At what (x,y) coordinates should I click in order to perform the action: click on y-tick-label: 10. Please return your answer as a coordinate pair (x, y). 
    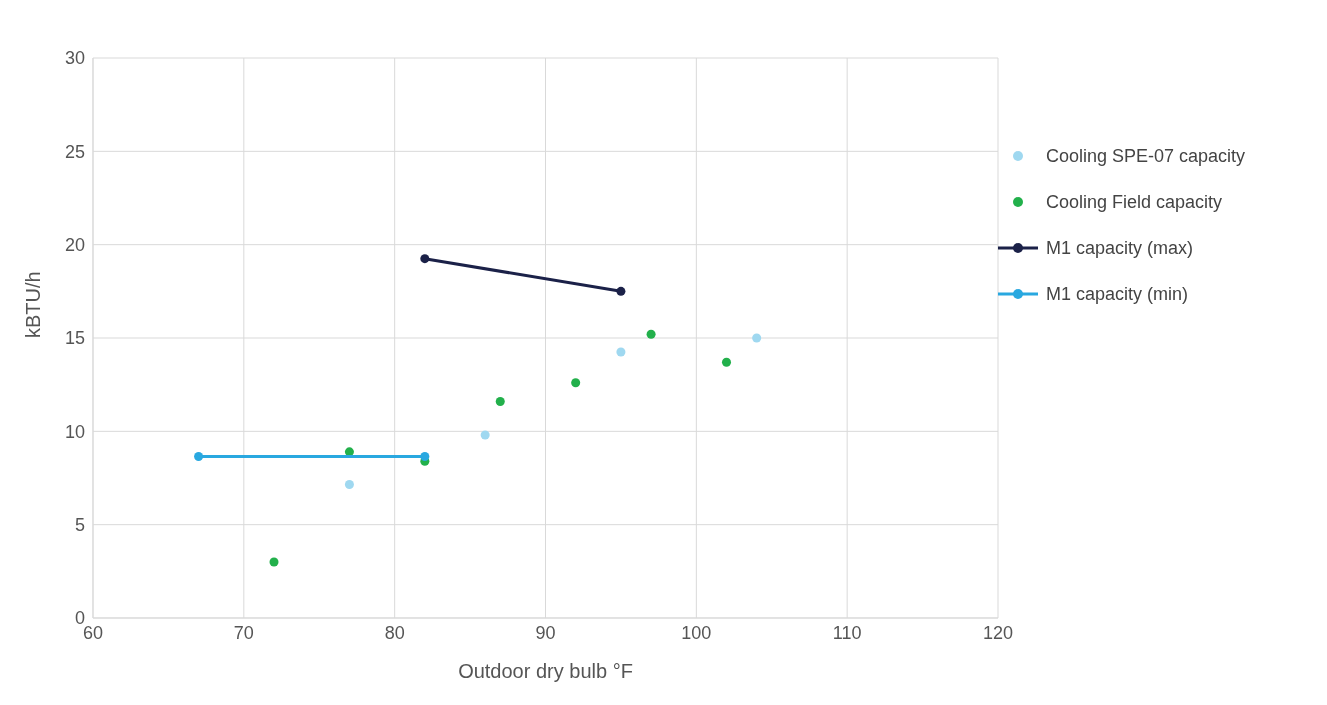
    Looking at the image, I should click on (74, 431).